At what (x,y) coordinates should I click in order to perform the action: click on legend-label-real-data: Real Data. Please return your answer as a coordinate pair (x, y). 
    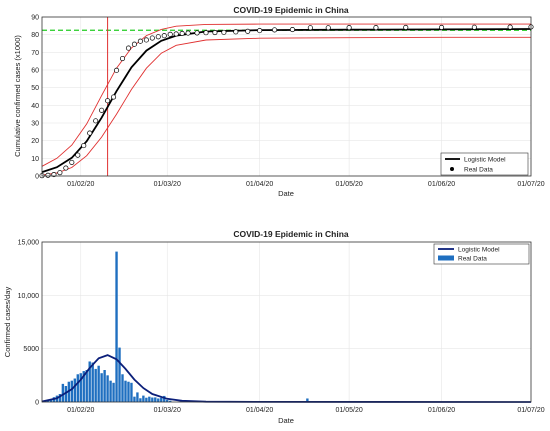
    Looking at the image, I should click on (478, 170).